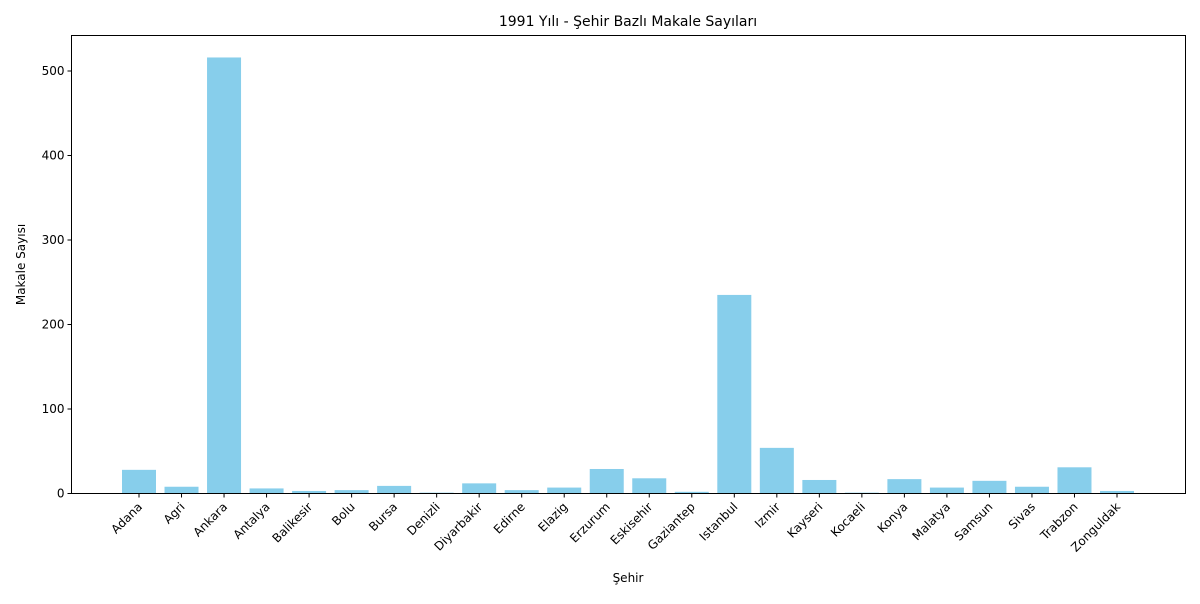  I want to click on x-tick-label: Elazig, so click(552, 517).